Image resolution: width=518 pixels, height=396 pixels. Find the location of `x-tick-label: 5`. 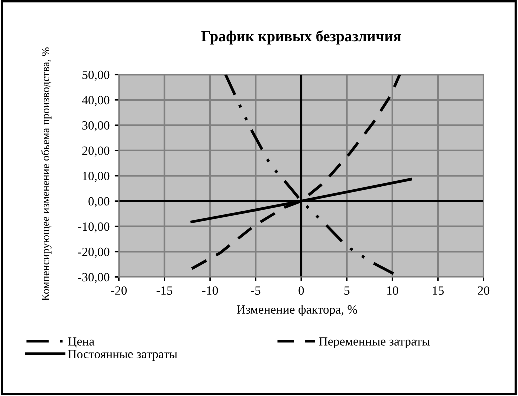

x-tick-label: 5 is located at coordinates (347, 291).